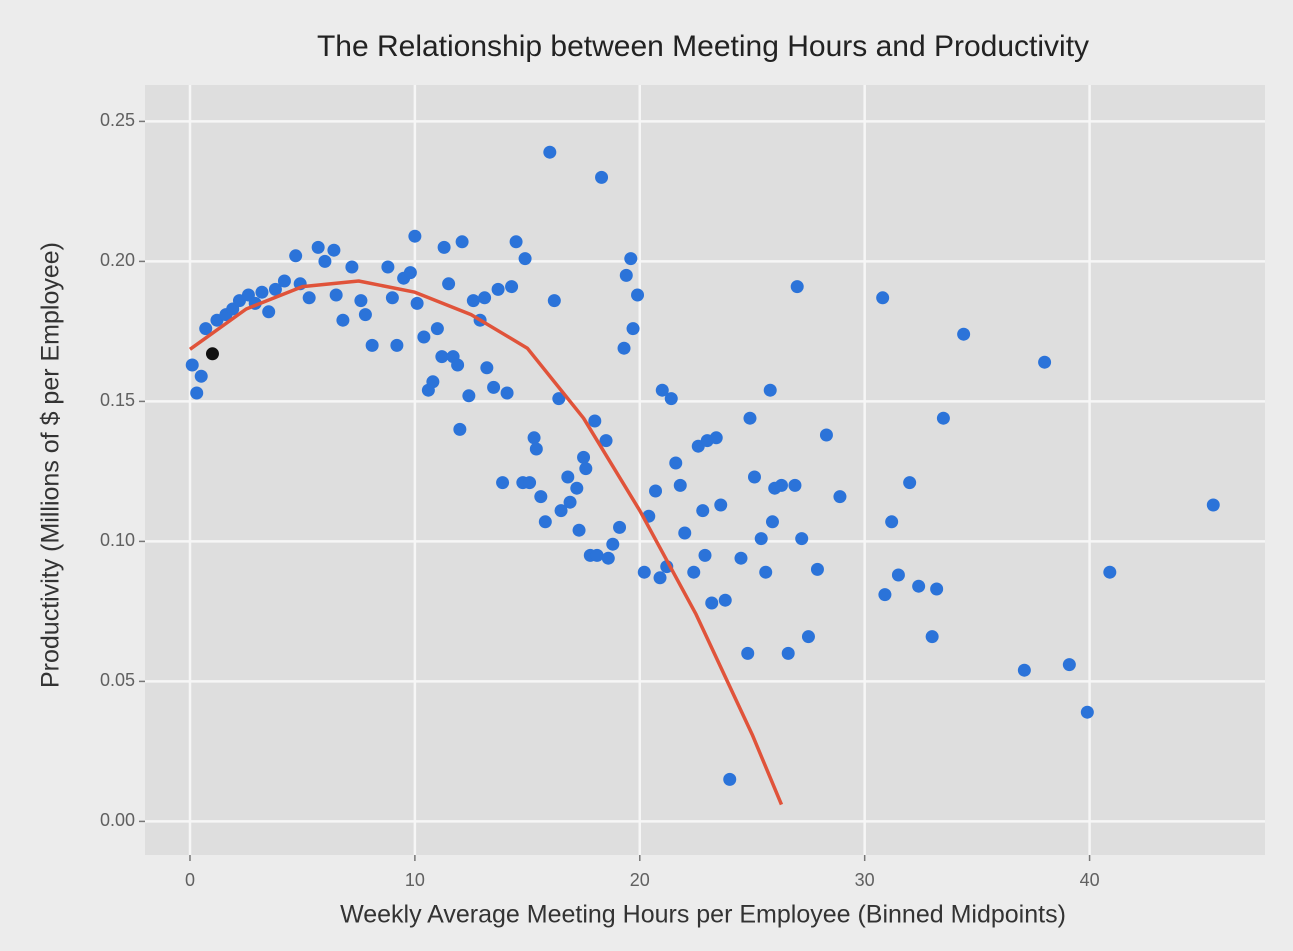 Image resolution: width=1293 pixels, height=951 pixels. What do you see at coordinates (117, 540) in the screenshot?
I see `y-tick-label: 0.10` at bounding box center [117, 540].